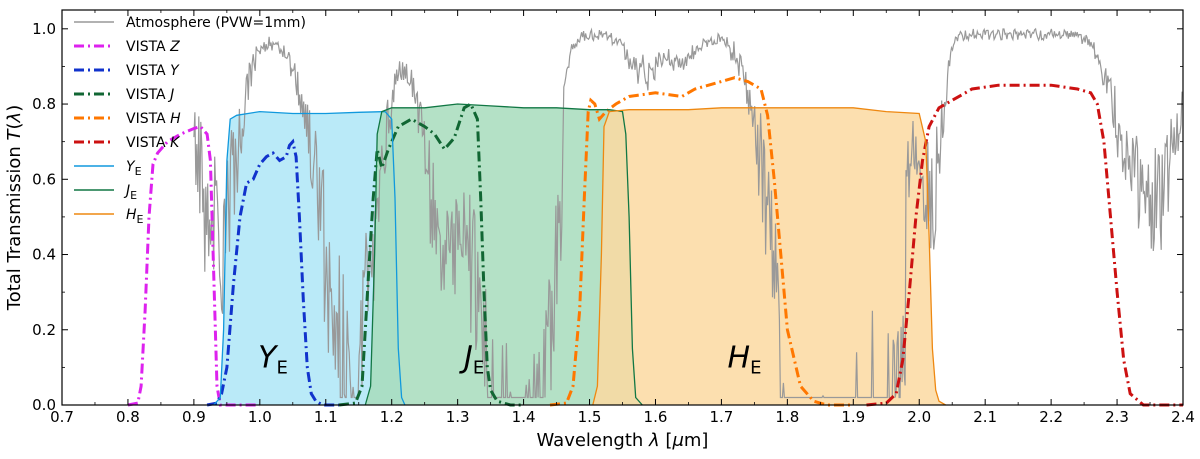 This screenshot has width=1200, height=459. Describe the element at coordinates (1117, 417) in the screenshot. I see `x-tick-label-2-3: 2.3` at that location.